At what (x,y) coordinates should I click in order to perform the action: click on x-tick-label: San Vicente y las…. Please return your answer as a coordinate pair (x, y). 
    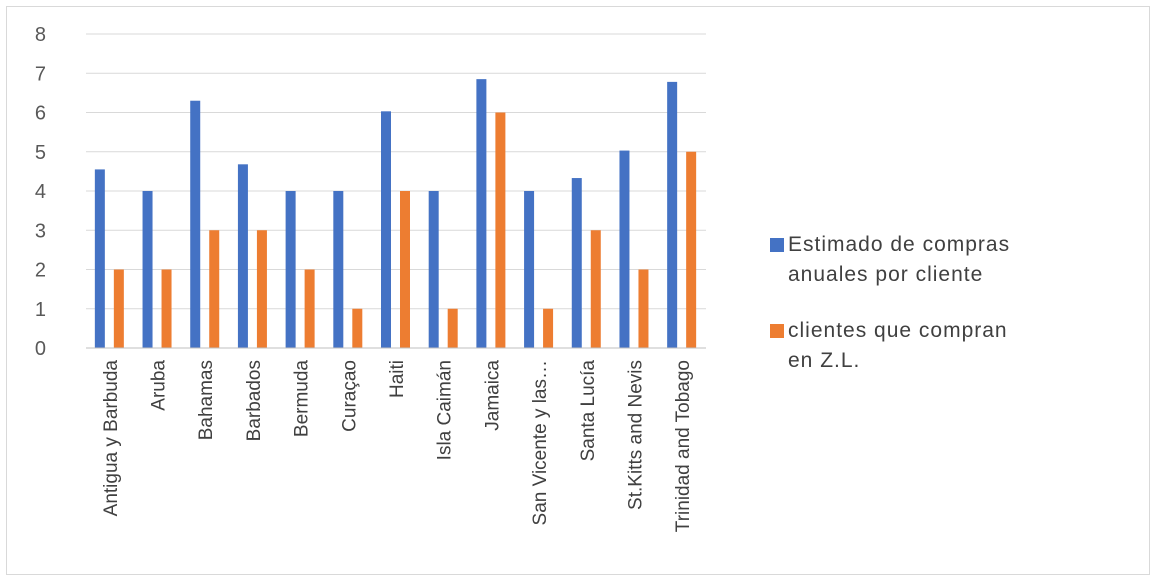
    Looking at the image, I should click on (540, 442).